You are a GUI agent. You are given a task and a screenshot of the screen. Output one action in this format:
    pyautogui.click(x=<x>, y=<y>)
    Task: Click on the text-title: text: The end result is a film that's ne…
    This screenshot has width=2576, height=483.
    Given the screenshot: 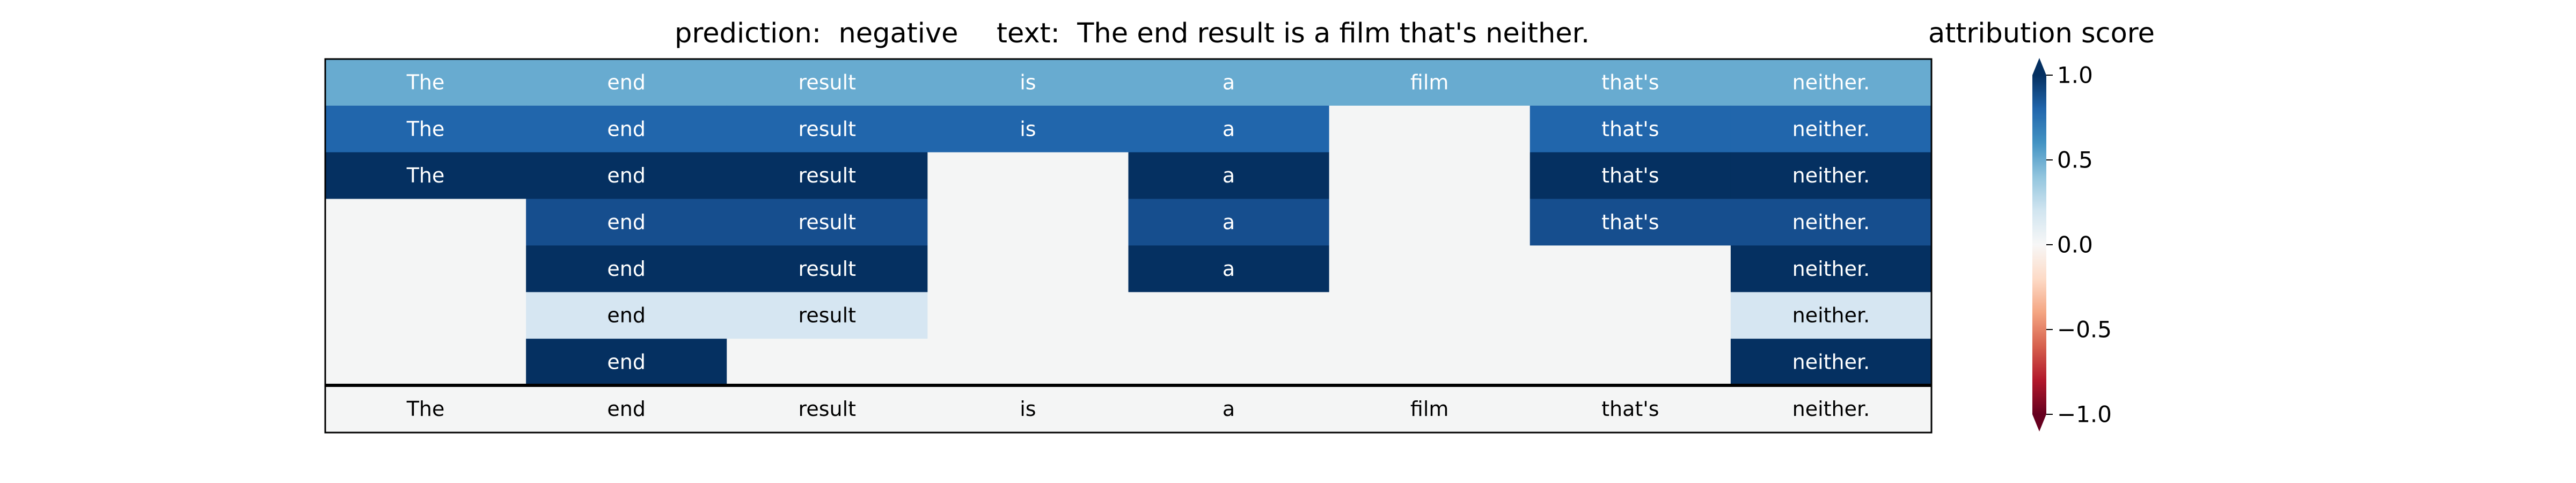 What is the action you would take?
    pyautogui.click(x=1293, y=33)
    